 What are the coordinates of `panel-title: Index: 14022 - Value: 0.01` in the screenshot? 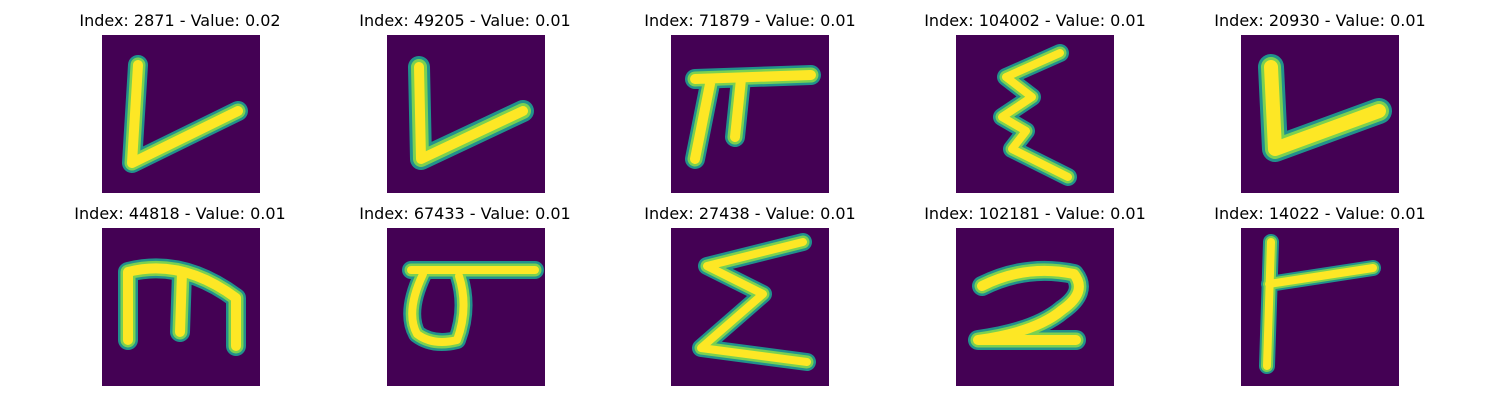 It's located at (1320, 213).